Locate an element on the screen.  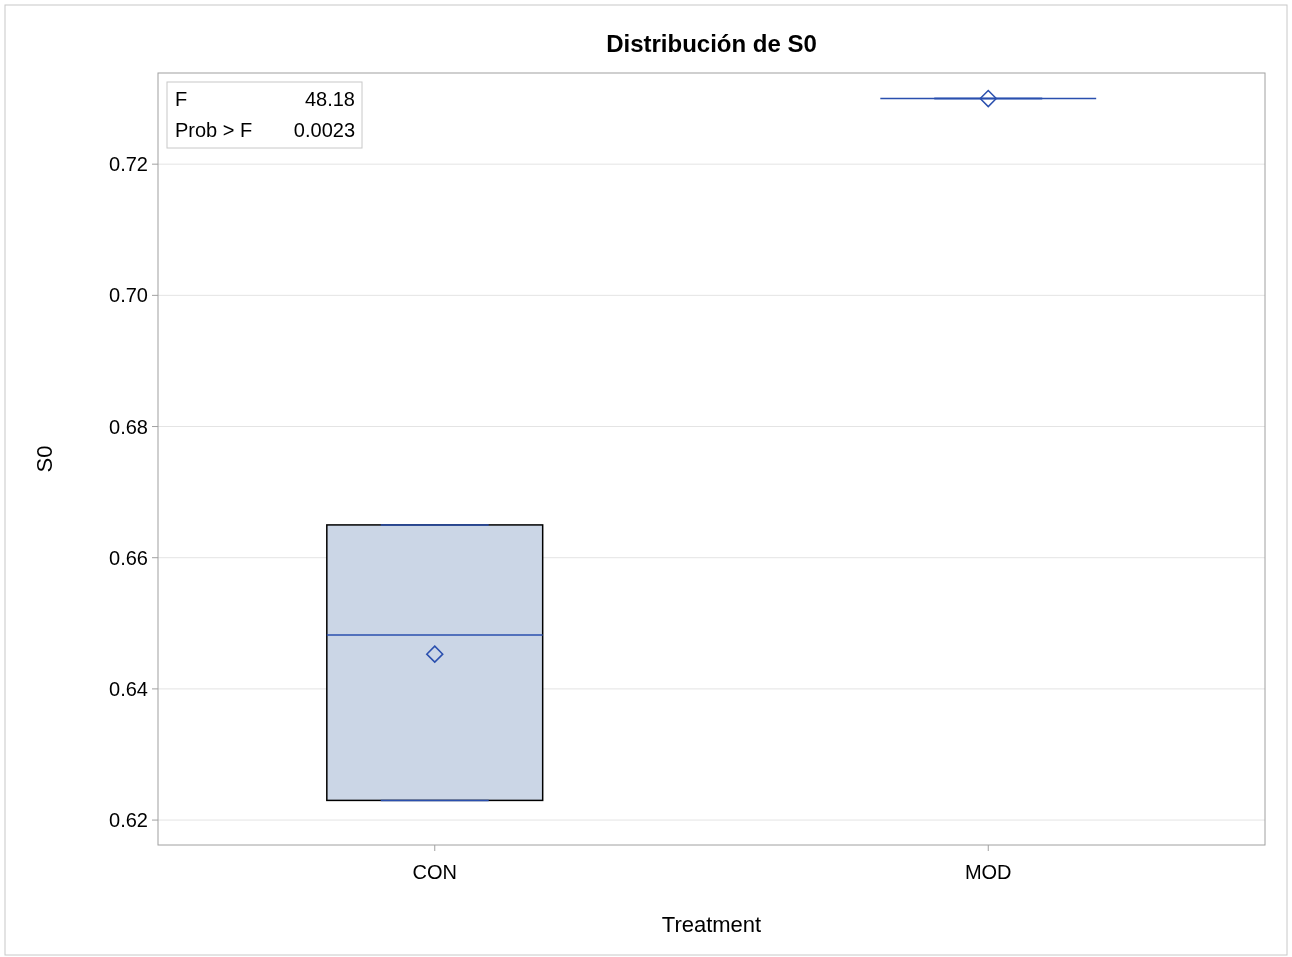
annotation: 0.0023 is located at coordinates (324, 130).